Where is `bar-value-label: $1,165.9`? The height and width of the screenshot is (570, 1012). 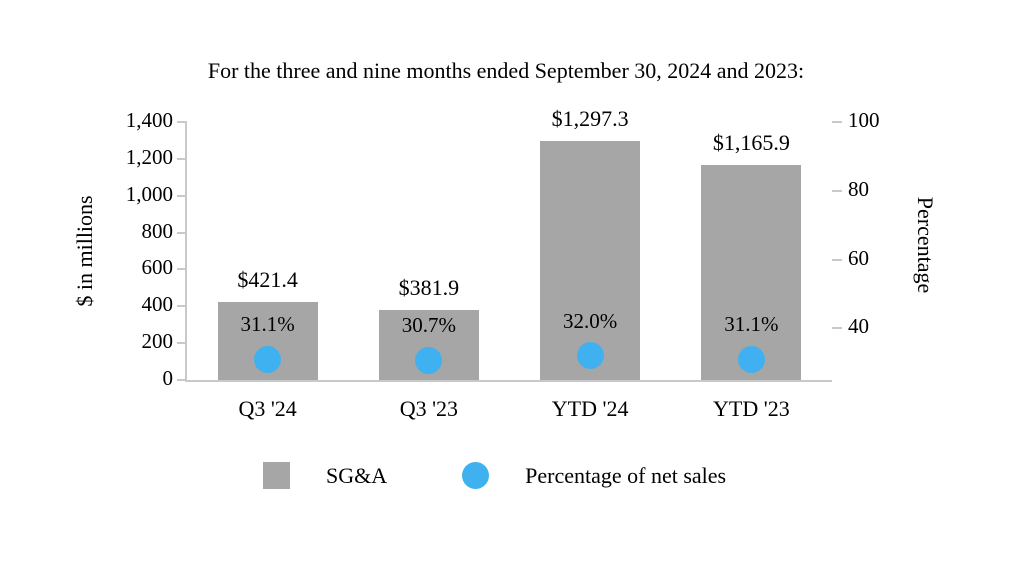 bar-value-label: $1,165.9 is located at coordinates (751, 143).